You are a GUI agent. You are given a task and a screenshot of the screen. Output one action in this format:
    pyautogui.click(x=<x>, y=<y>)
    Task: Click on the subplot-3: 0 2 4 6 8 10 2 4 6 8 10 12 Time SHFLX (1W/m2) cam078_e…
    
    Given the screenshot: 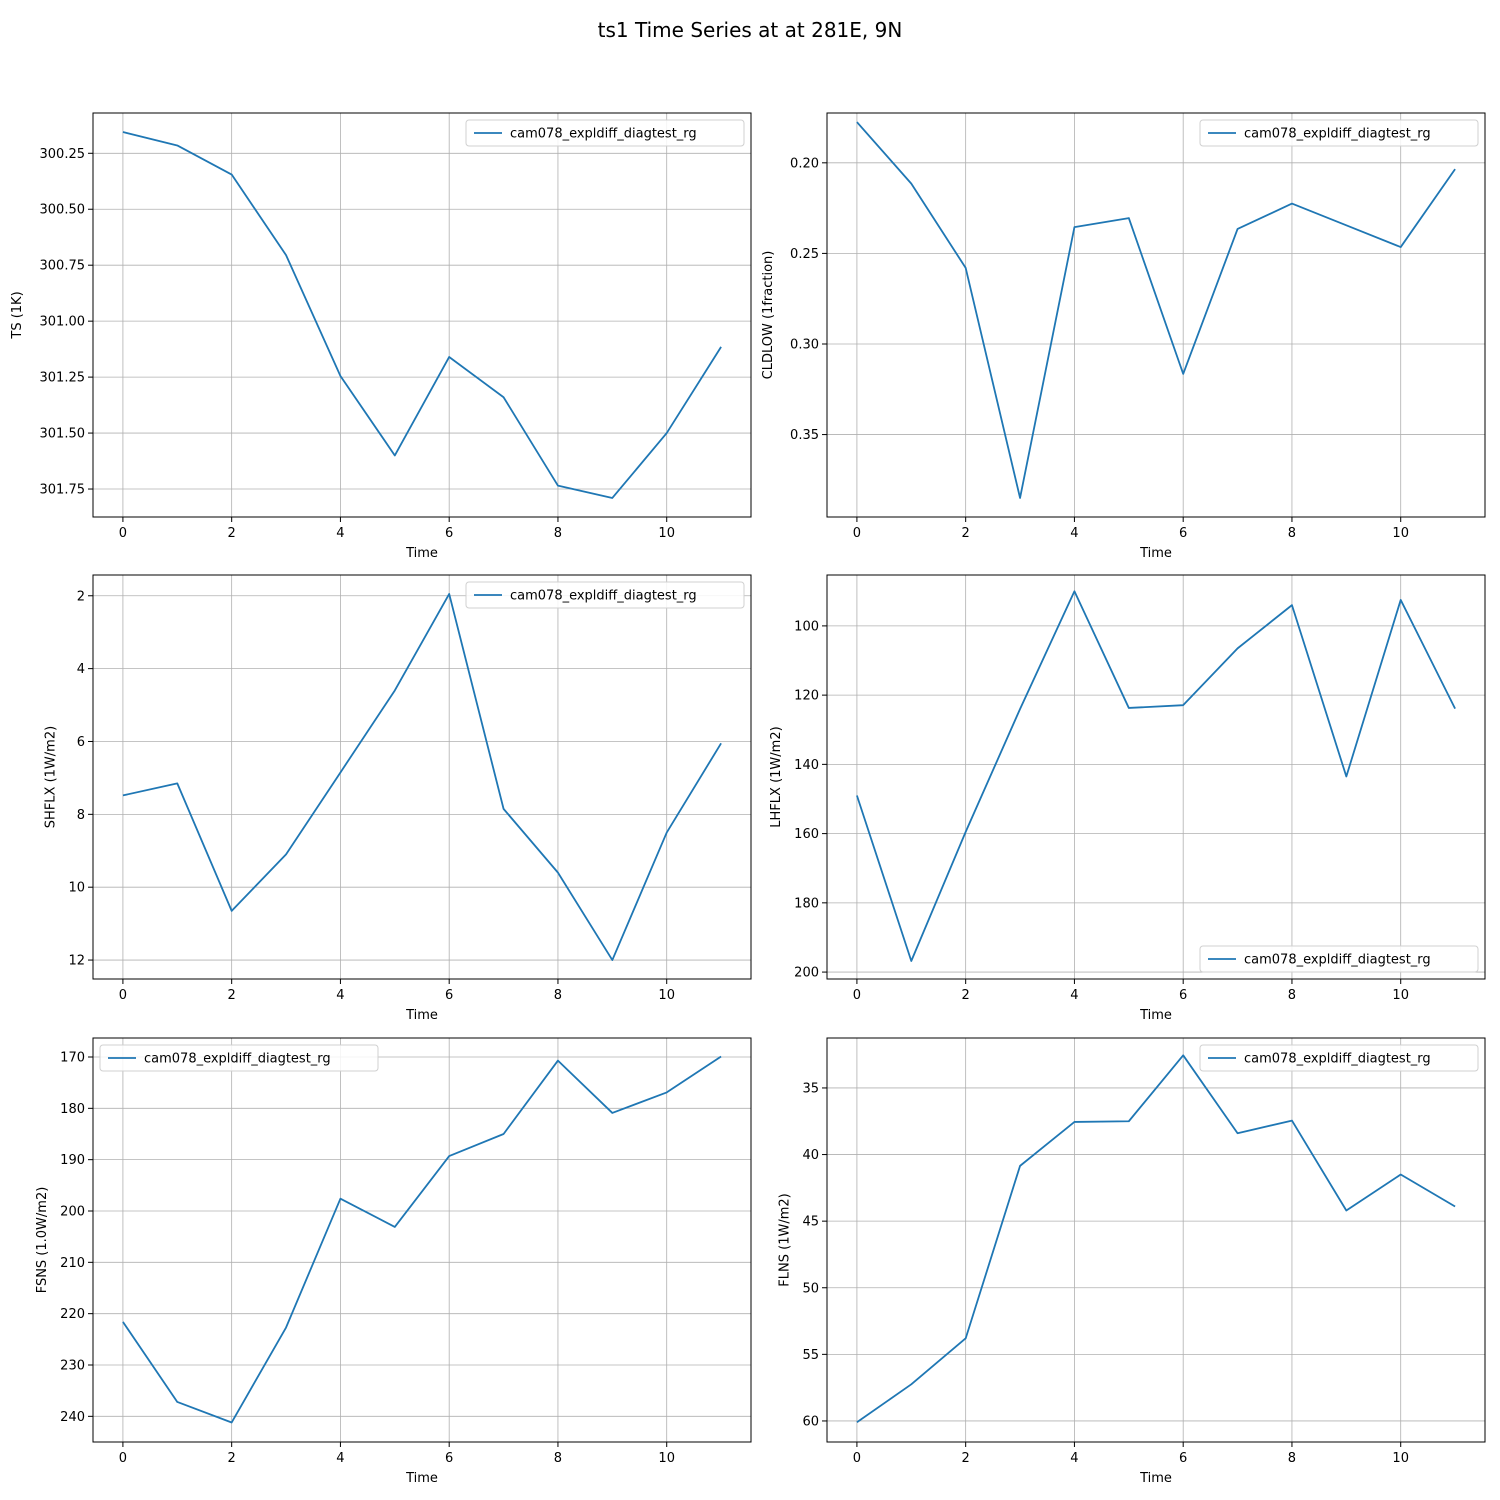 What is the action you would take?
    pyautogui.click(x=397, y=798)
    